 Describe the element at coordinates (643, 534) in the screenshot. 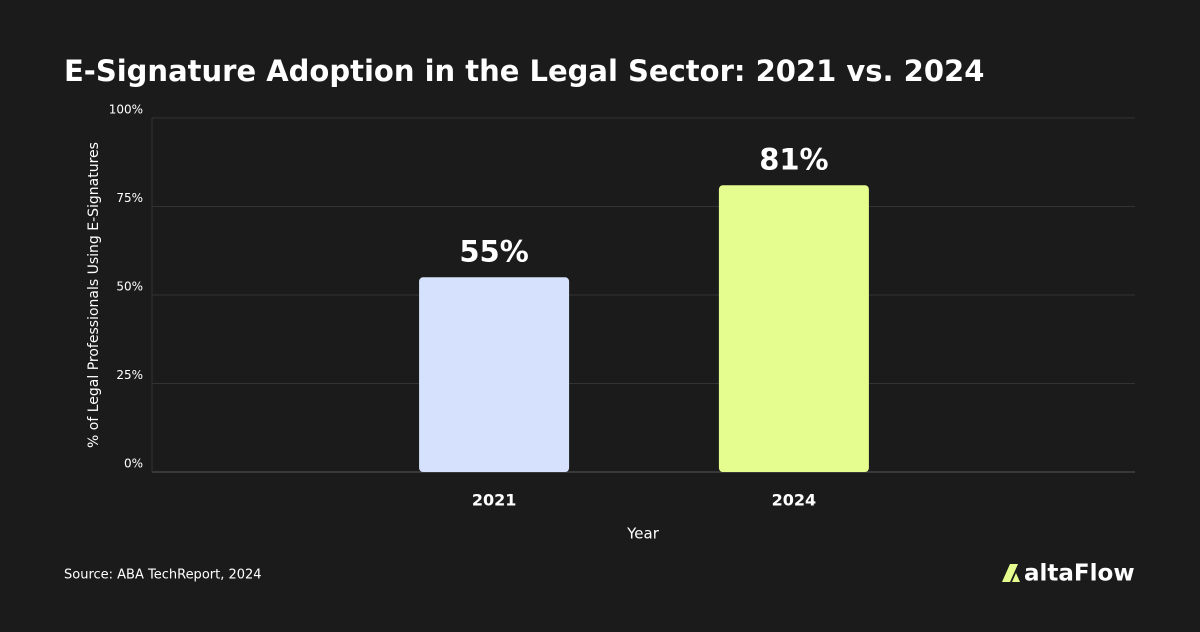

I see `x-axis-label: Year` at that location.